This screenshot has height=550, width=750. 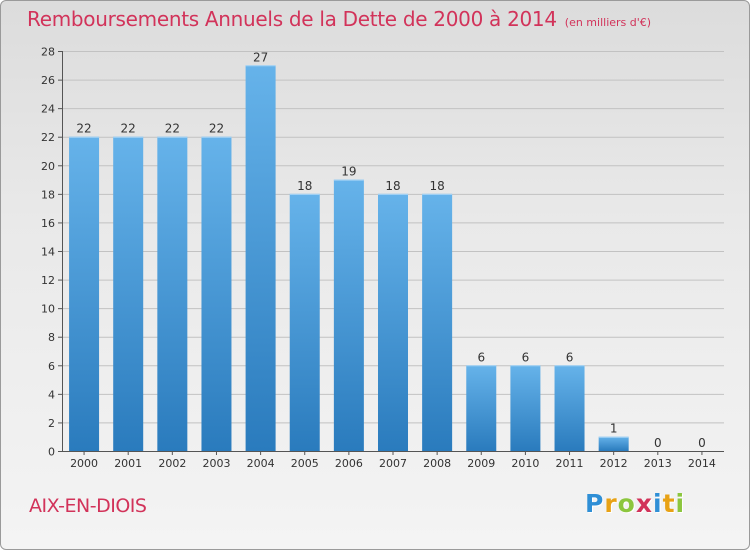 I want to click on x-tick-label: 2008, so click(x=437, y=463).